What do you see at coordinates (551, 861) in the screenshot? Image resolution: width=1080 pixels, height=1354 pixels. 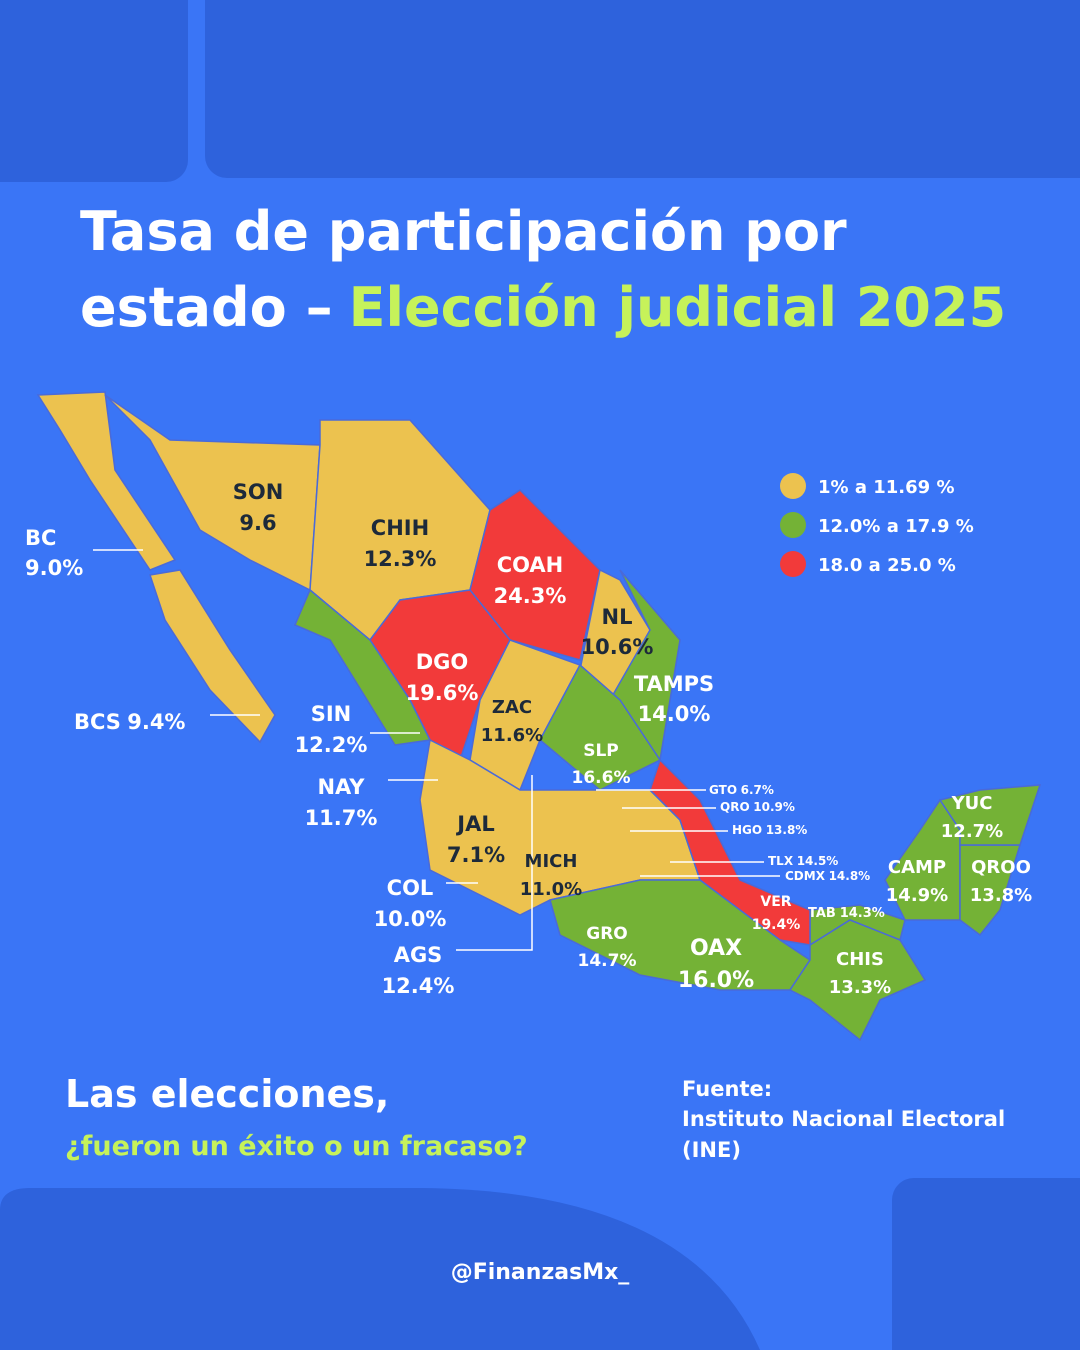 I see `state-name: MICH` at bounding box center [551, 861].